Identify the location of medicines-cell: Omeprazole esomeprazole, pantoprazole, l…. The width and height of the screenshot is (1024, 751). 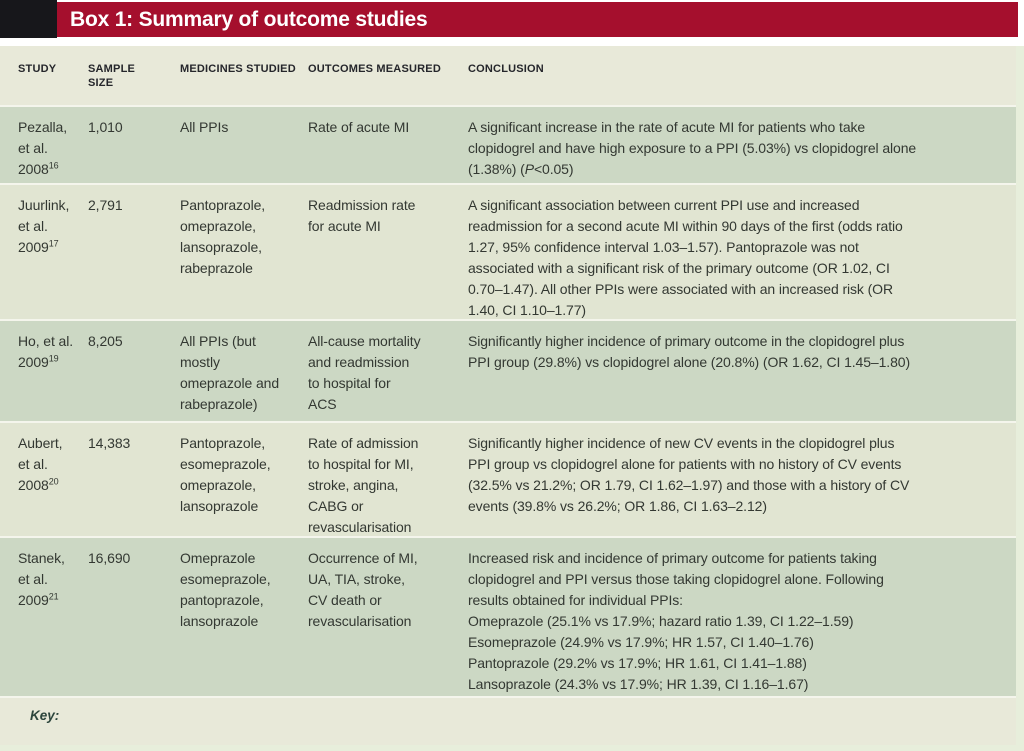
(225, 589).